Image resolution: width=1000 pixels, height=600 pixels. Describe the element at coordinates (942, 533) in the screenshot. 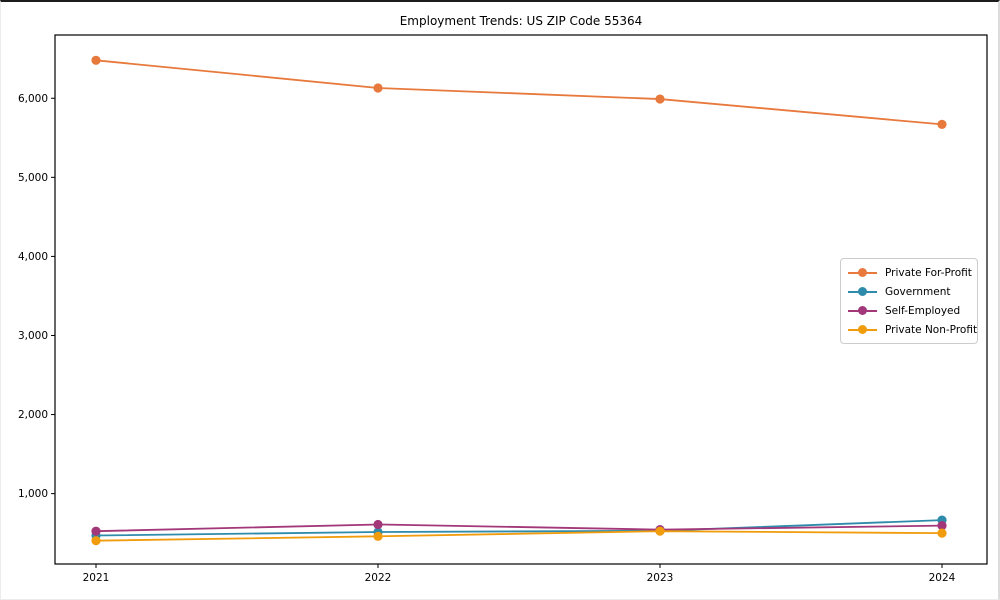

I see `point-private-non-profit-2024` at that location.